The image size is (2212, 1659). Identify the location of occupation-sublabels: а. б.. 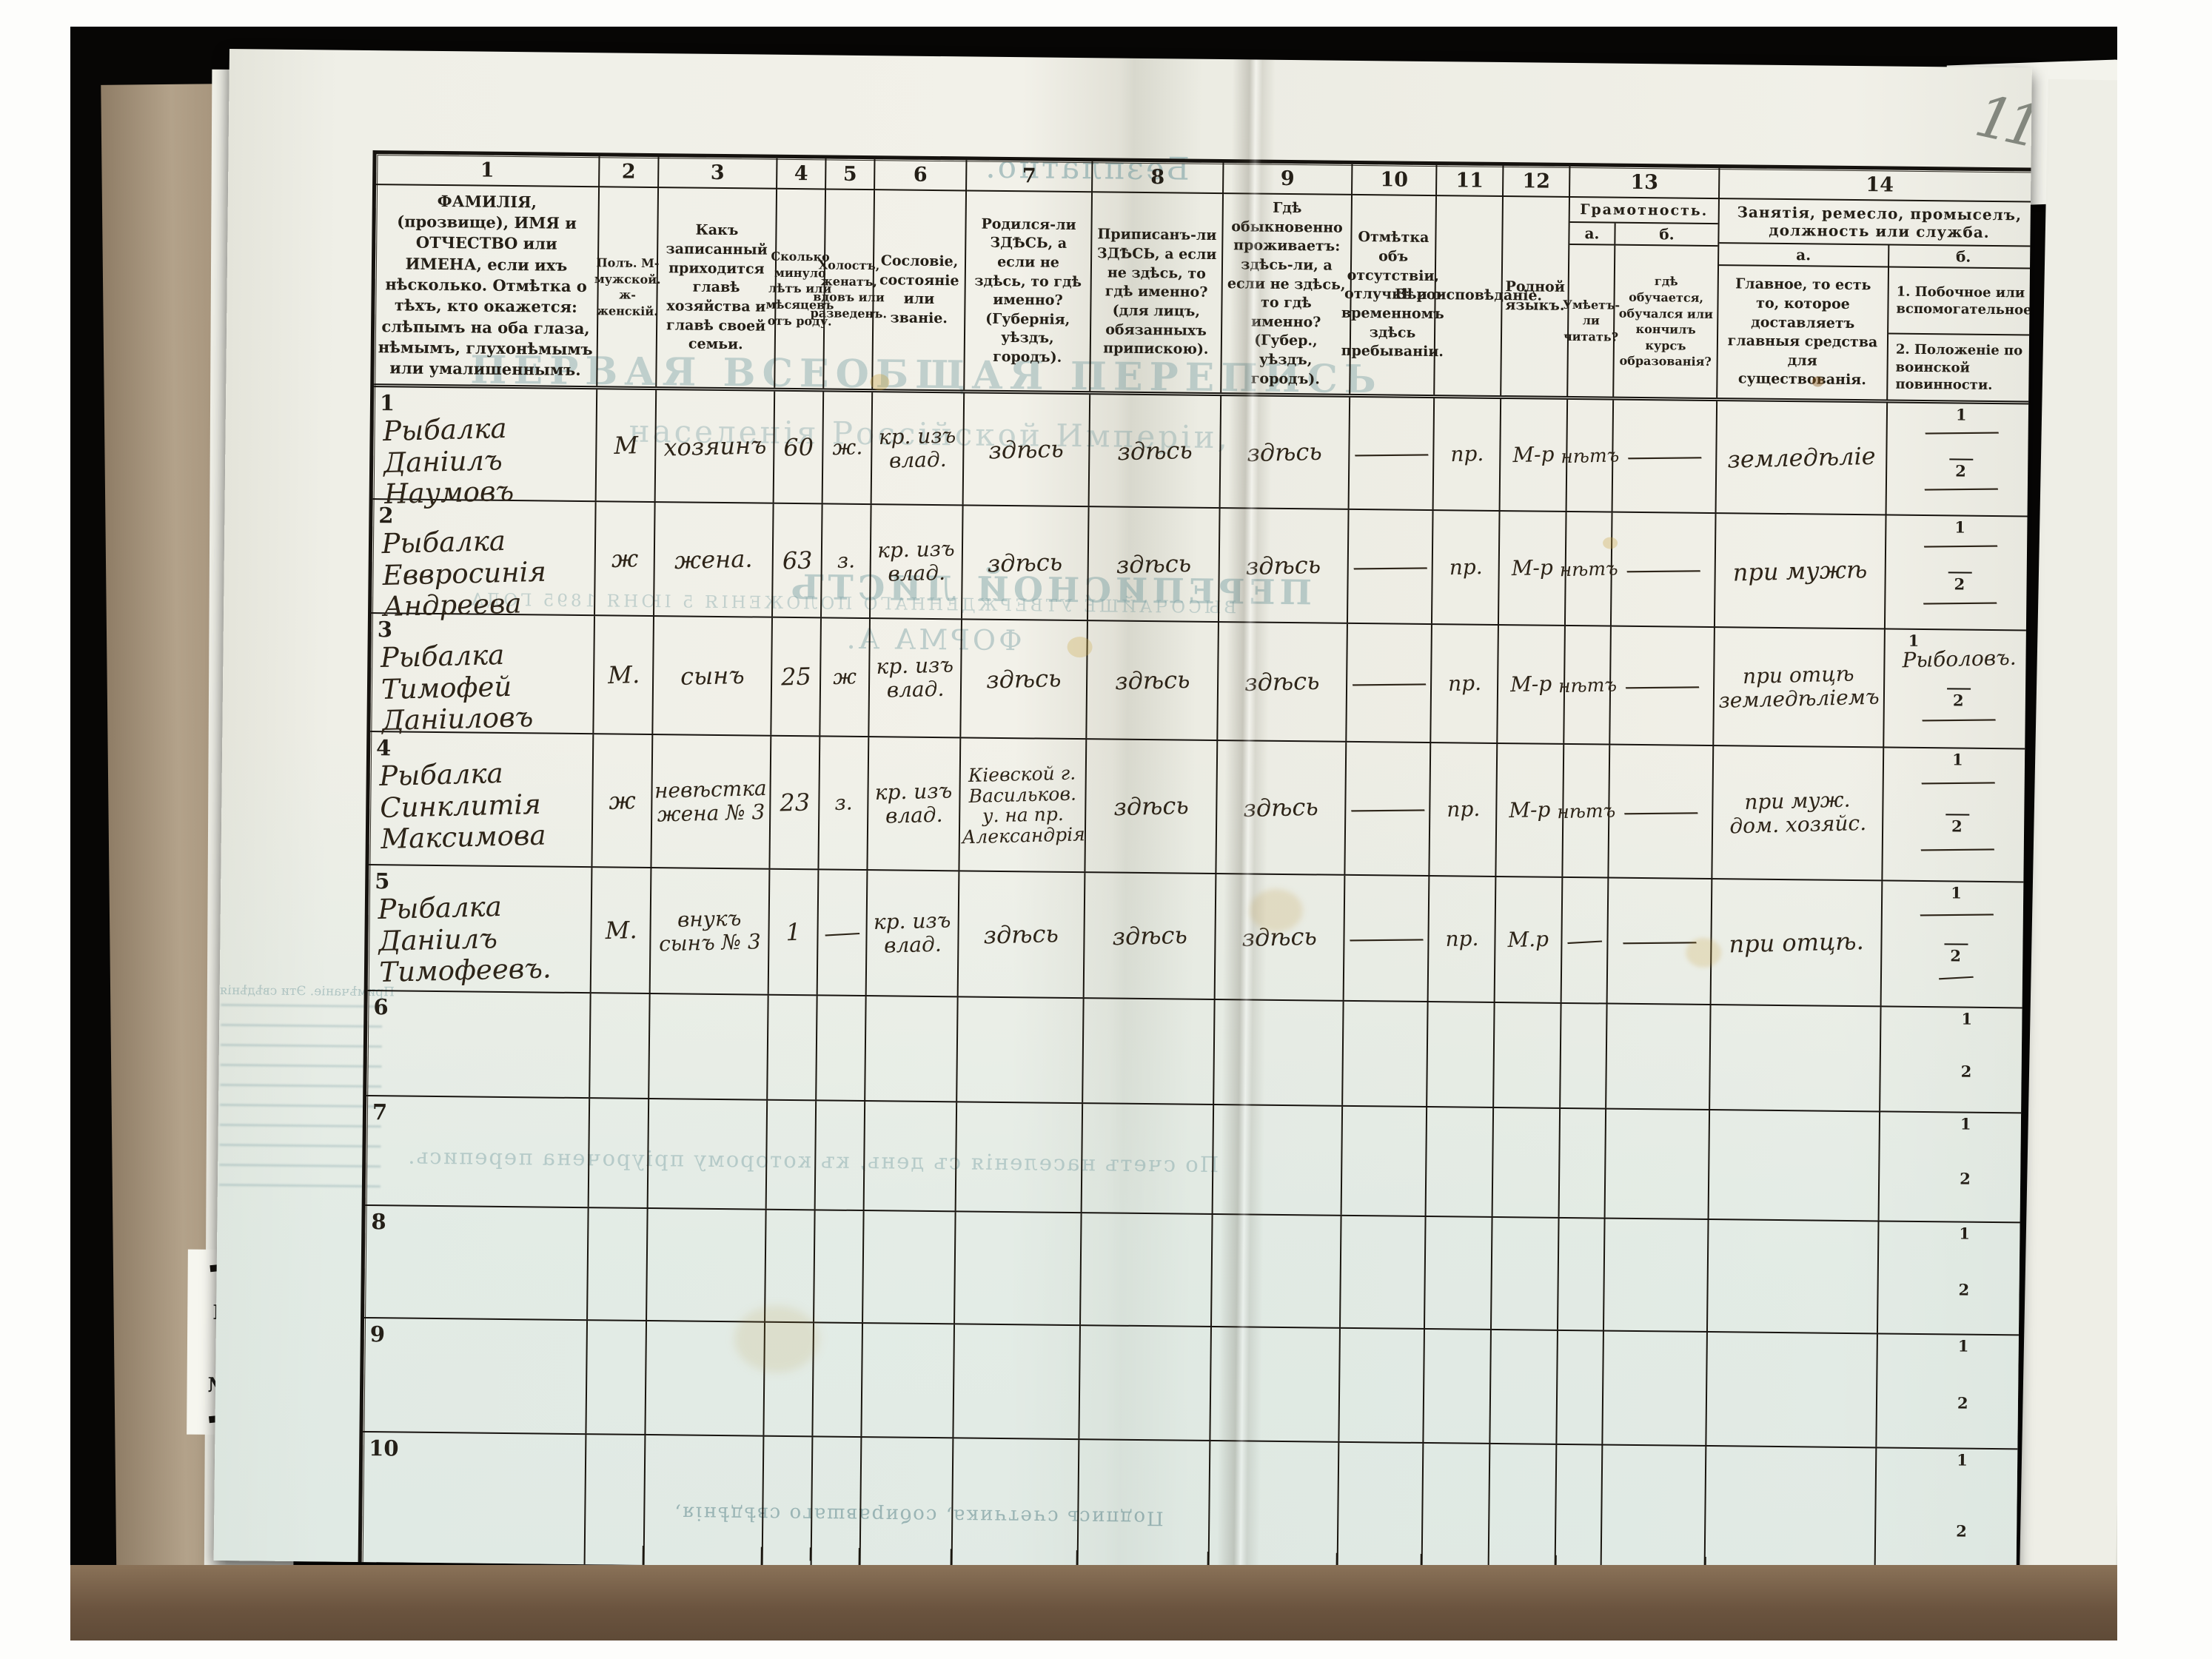
(1875, 256).